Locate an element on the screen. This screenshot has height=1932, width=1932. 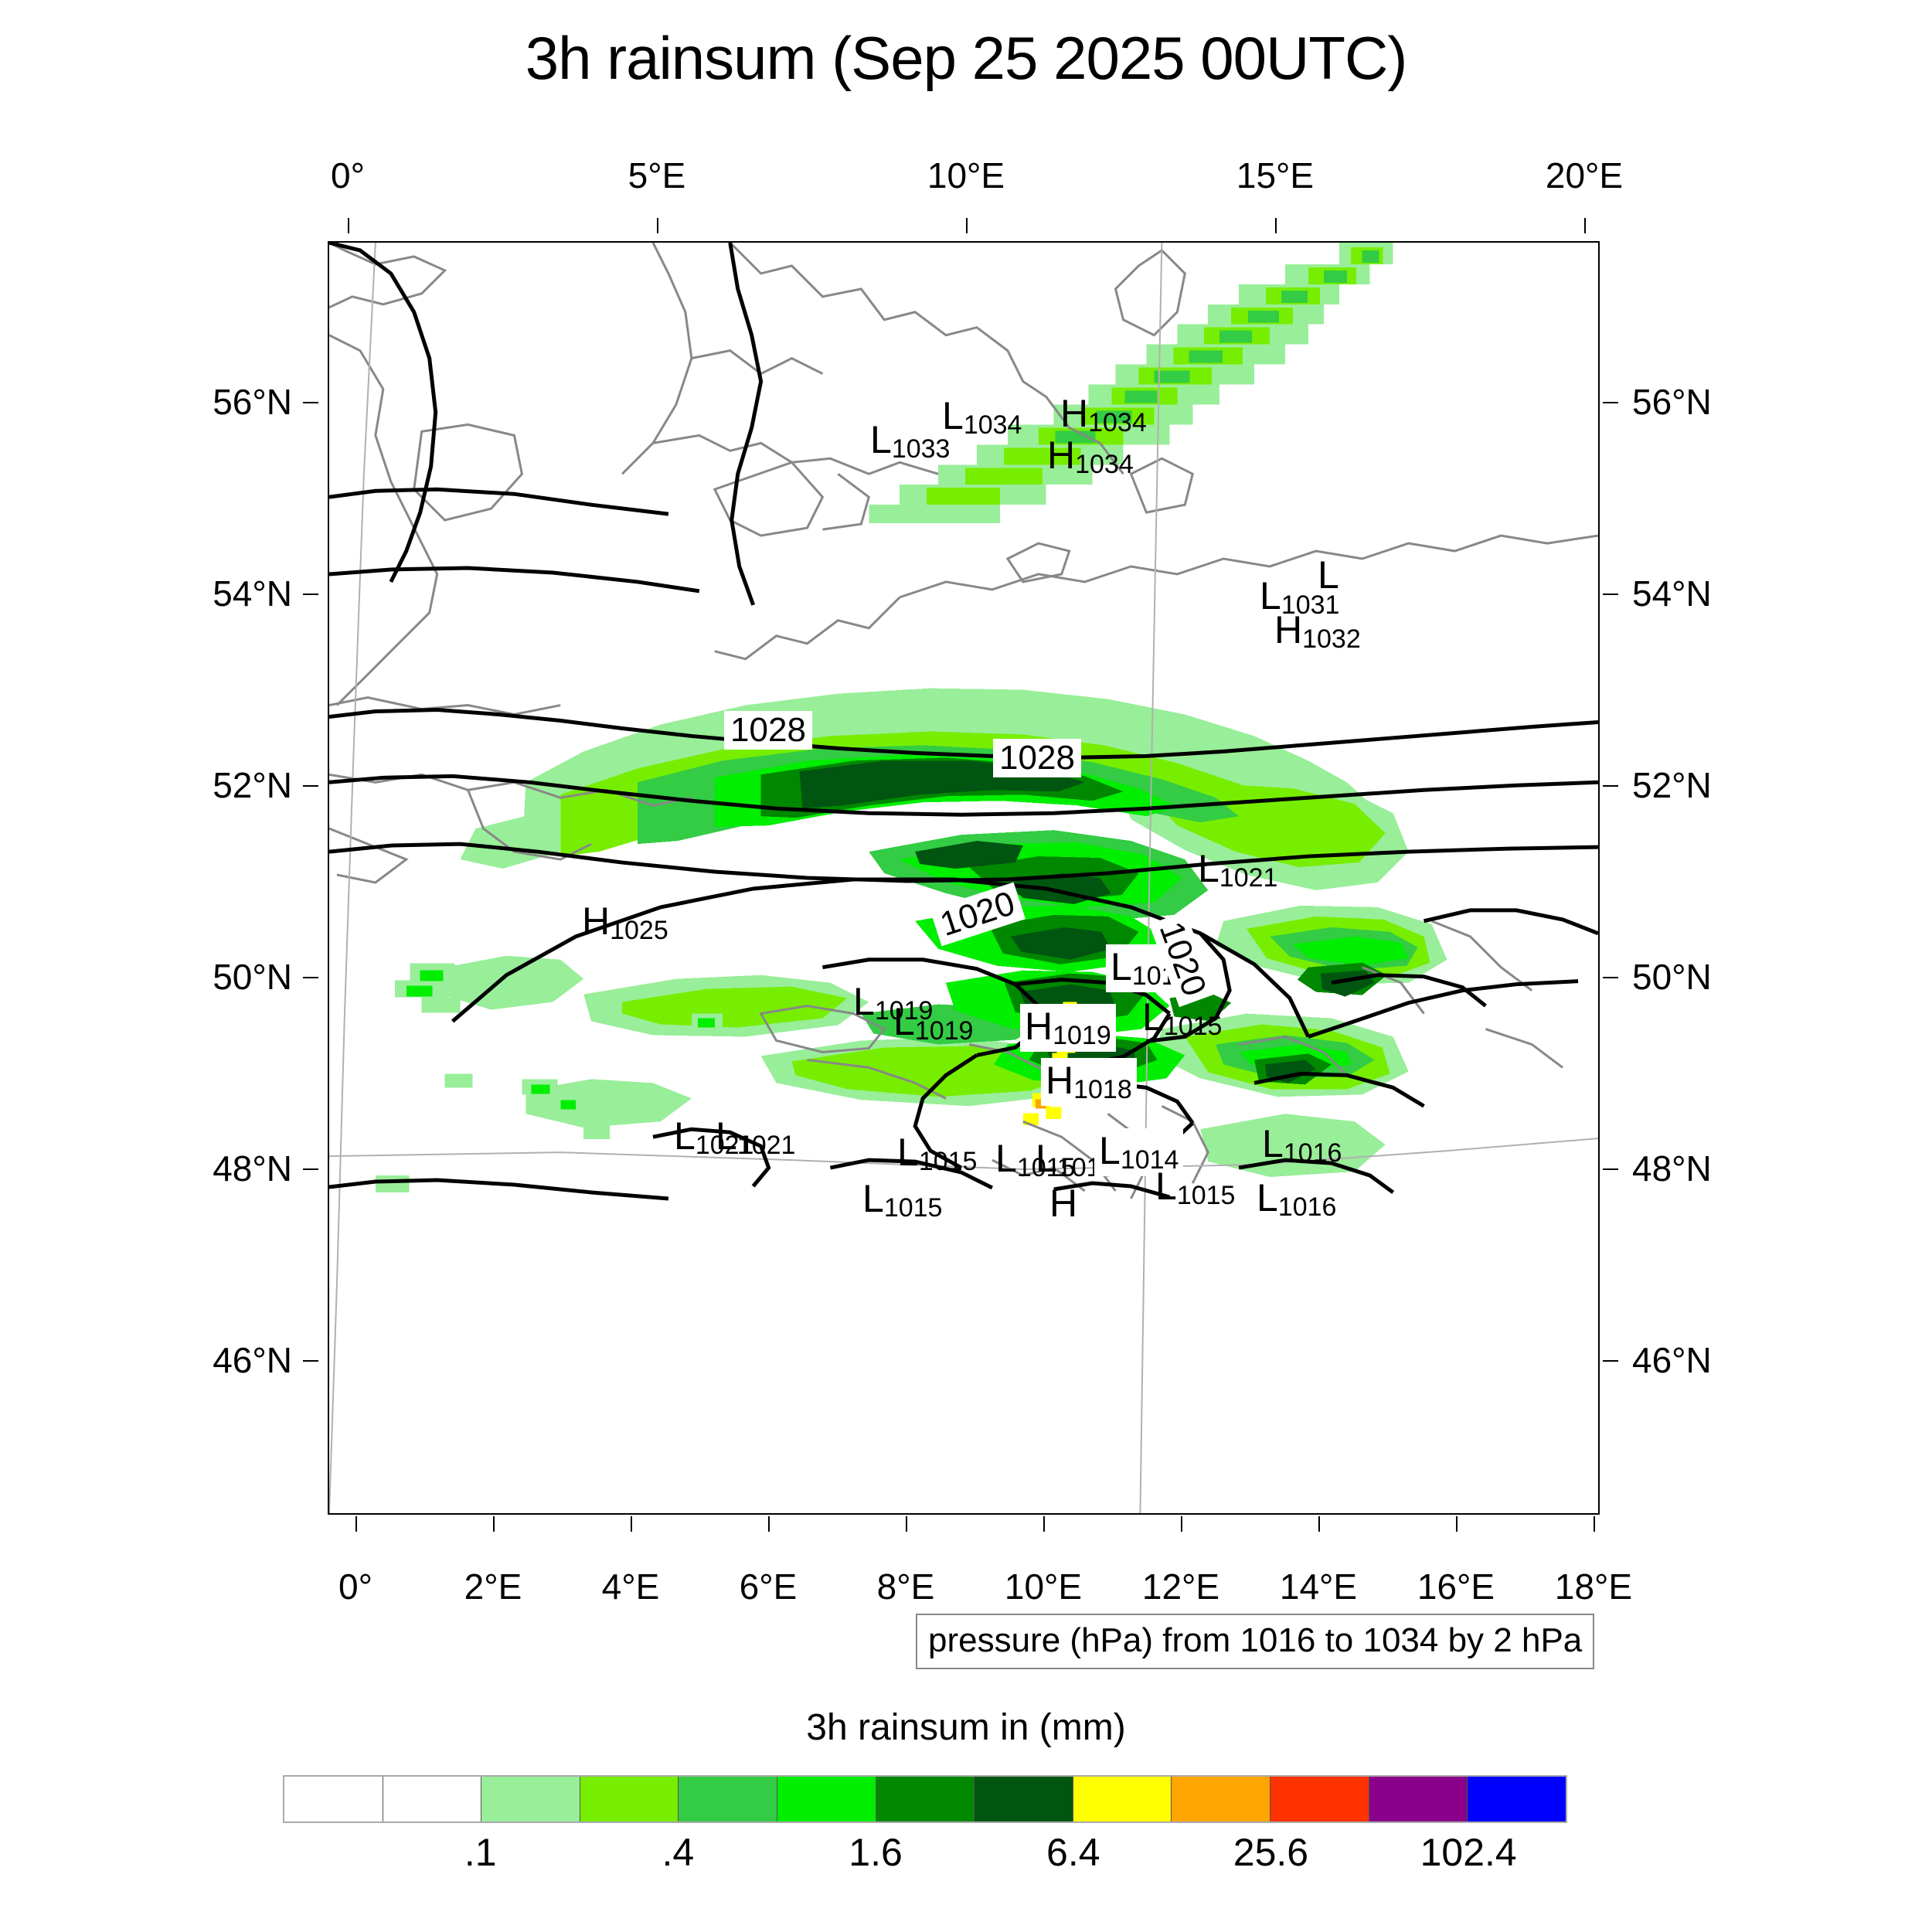
axis-label-20E: 20°E is located at coordinates (1585, 176).